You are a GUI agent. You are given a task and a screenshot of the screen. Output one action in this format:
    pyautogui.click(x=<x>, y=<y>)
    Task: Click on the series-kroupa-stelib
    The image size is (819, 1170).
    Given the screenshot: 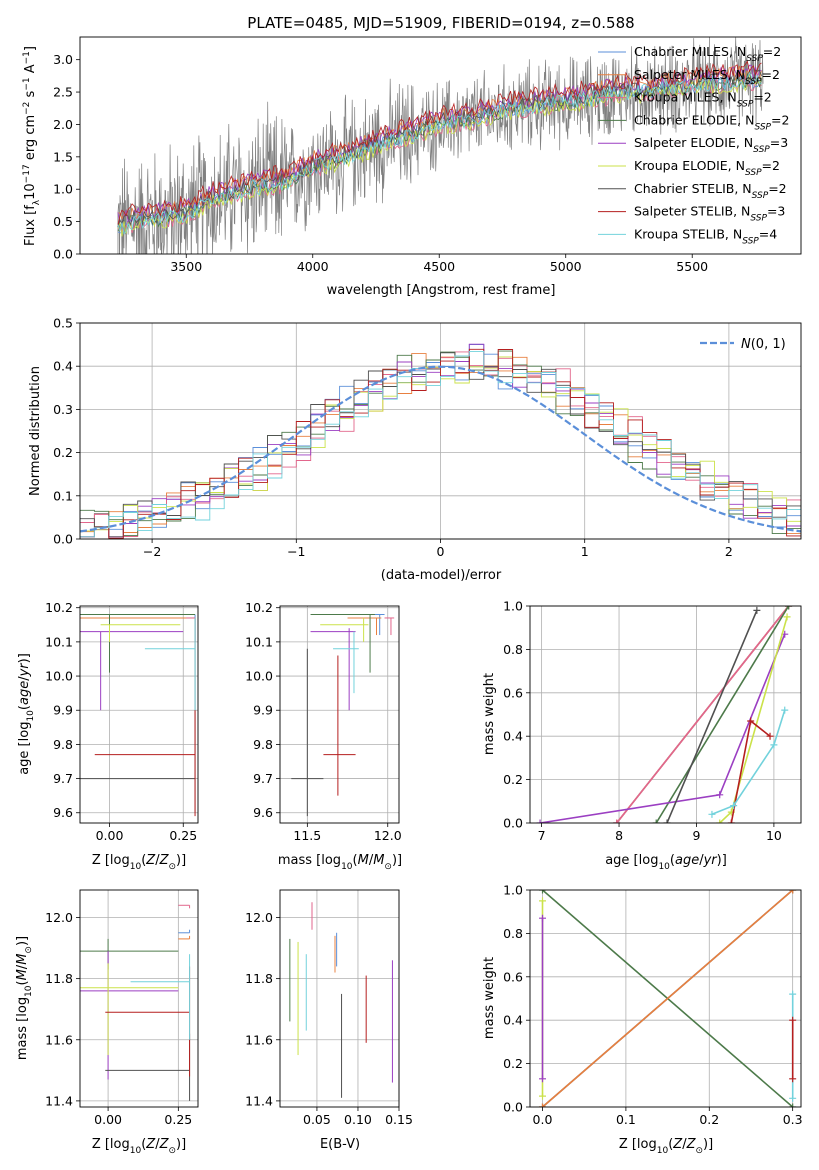 What is the action you would take?
    pyautogui.click(x=748, y=762)
    